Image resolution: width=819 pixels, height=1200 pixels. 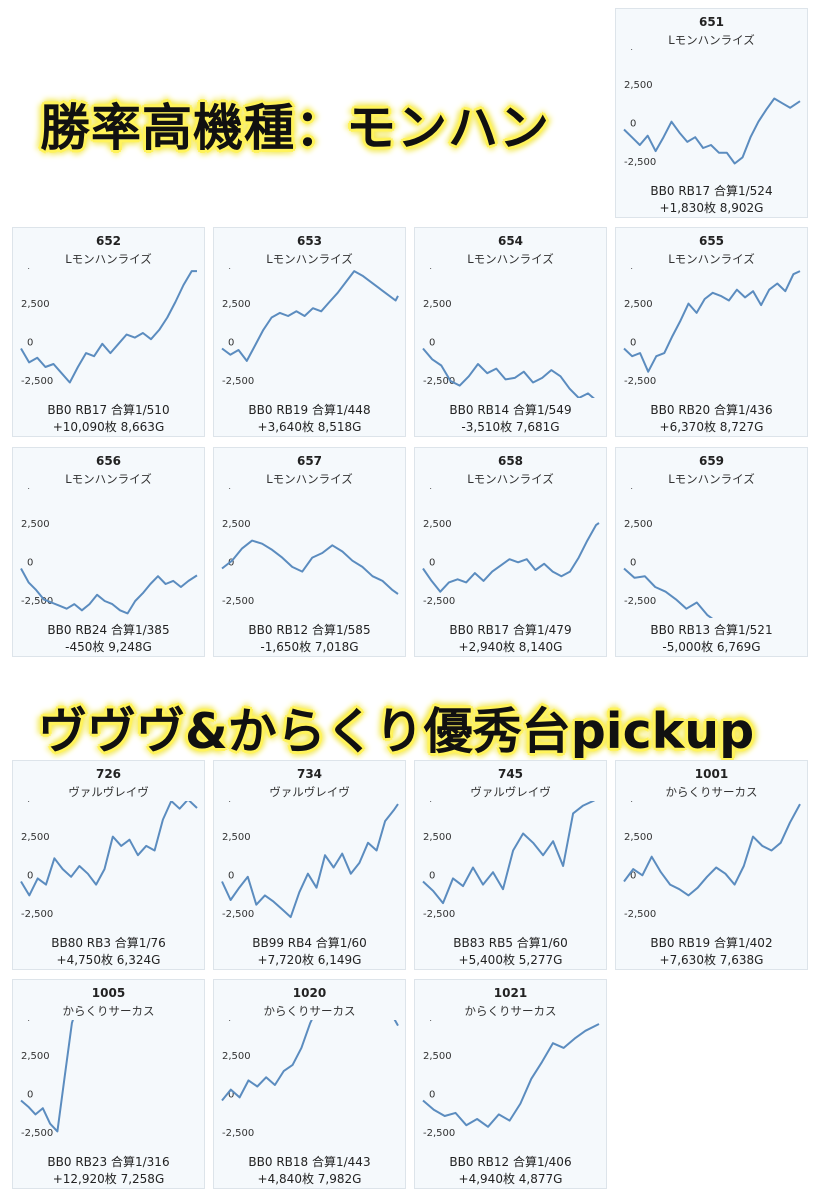 What do you see at coordinates (711, 647) in the screenshot?
I see `result-stats: -5,000枚 6,769G` at bounding box center [711, 647].